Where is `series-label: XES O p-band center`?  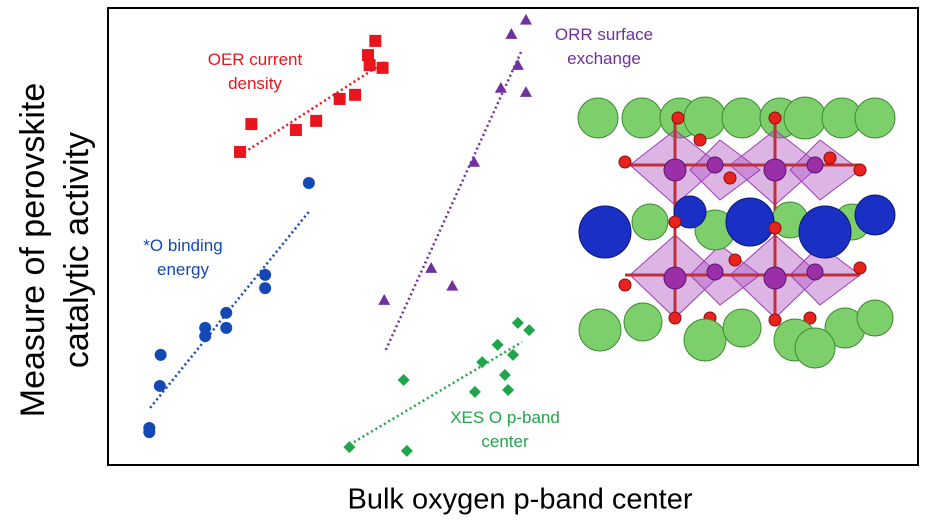
series-label: XES O p-band center is located at coordinates (505, 429).